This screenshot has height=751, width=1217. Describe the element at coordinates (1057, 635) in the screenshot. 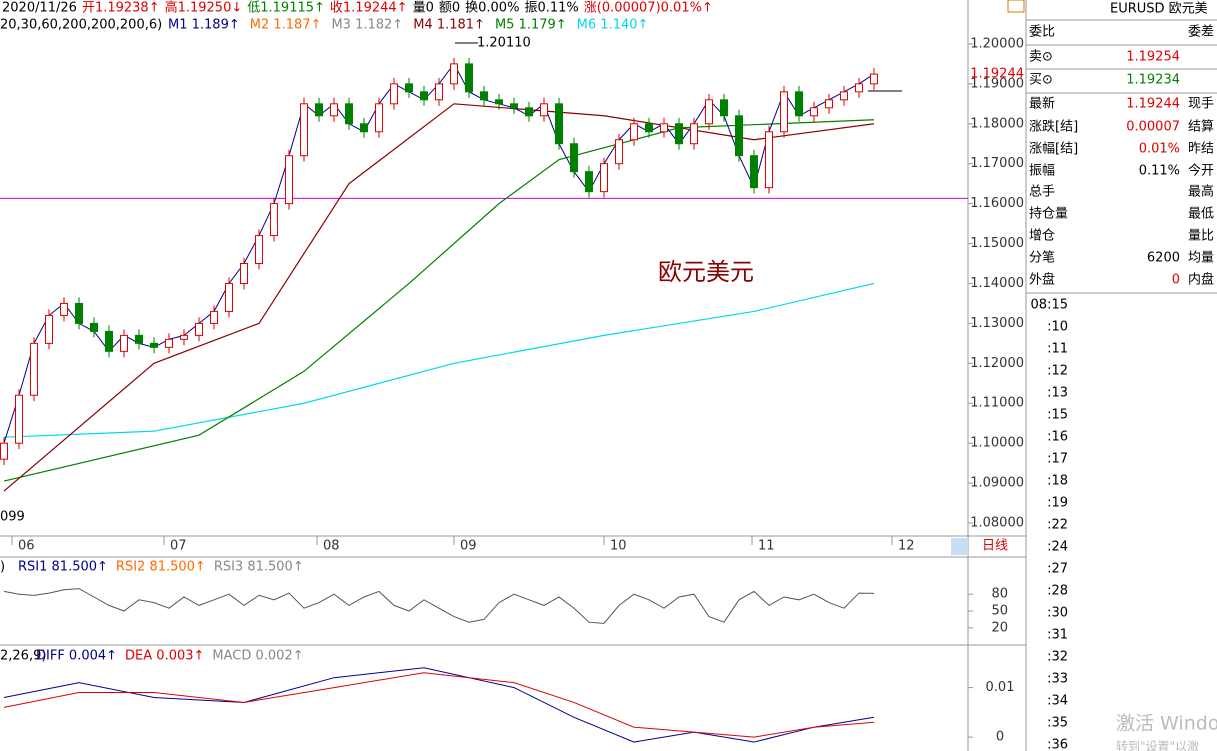

I see `time-label: :31` at that location.